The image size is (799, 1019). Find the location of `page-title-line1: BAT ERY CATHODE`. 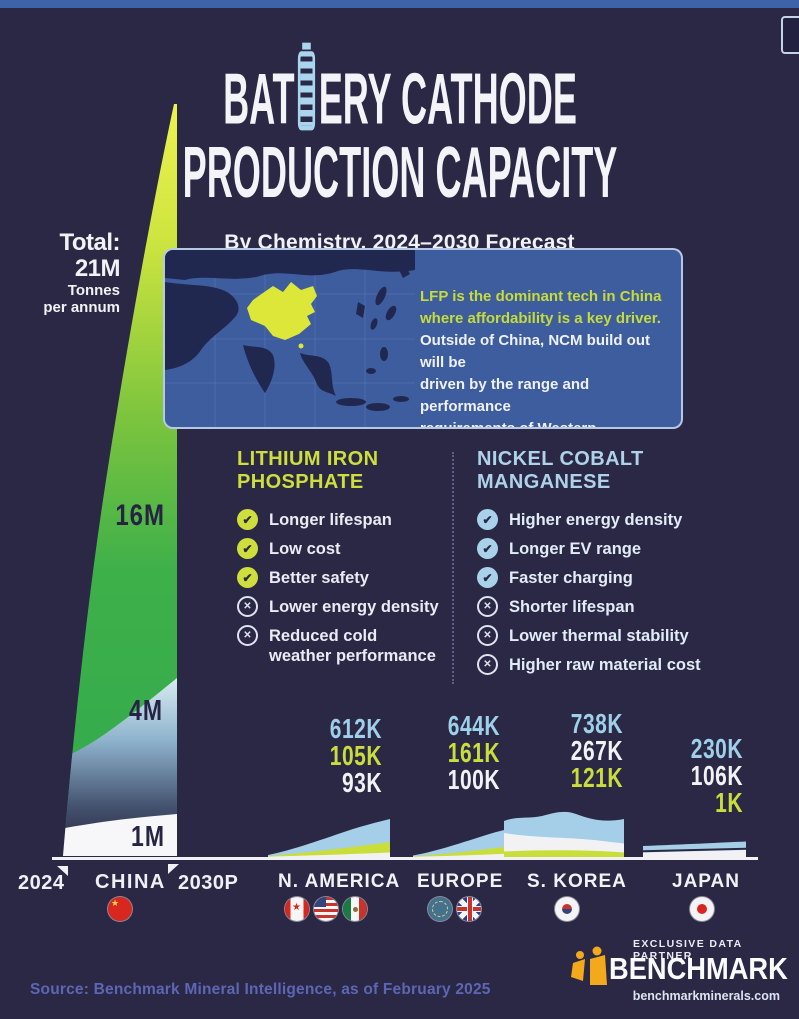

page-title-line1: BAT ERY CATHODE is located at coordinates (399, 91).